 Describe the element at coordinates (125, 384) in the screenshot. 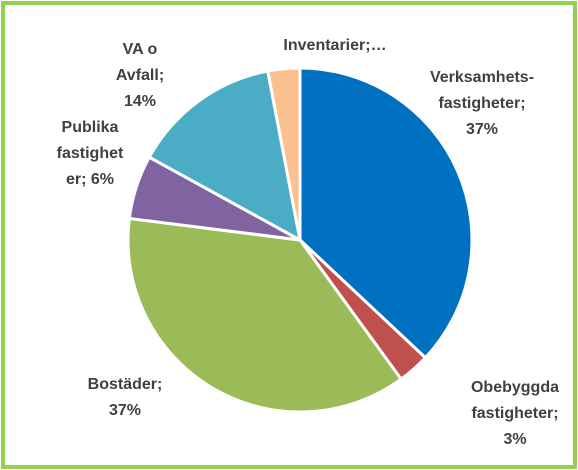

I see `data-label: Bostäder;` at that location.